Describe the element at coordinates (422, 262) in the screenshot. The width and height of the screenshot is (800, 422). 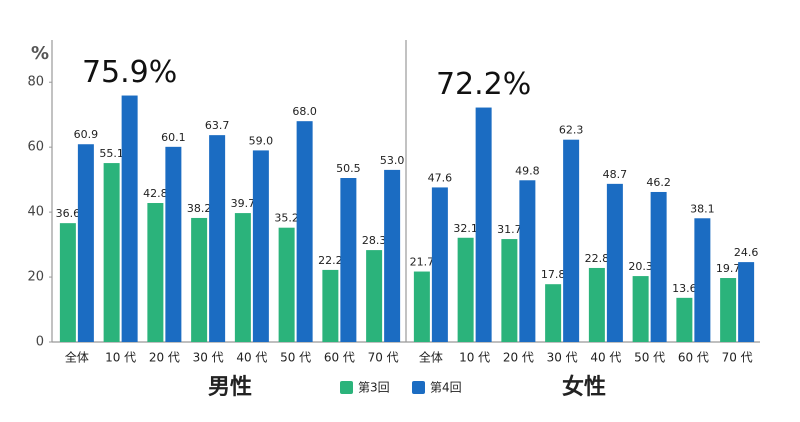
I see `value-label: 21.7` at that location.